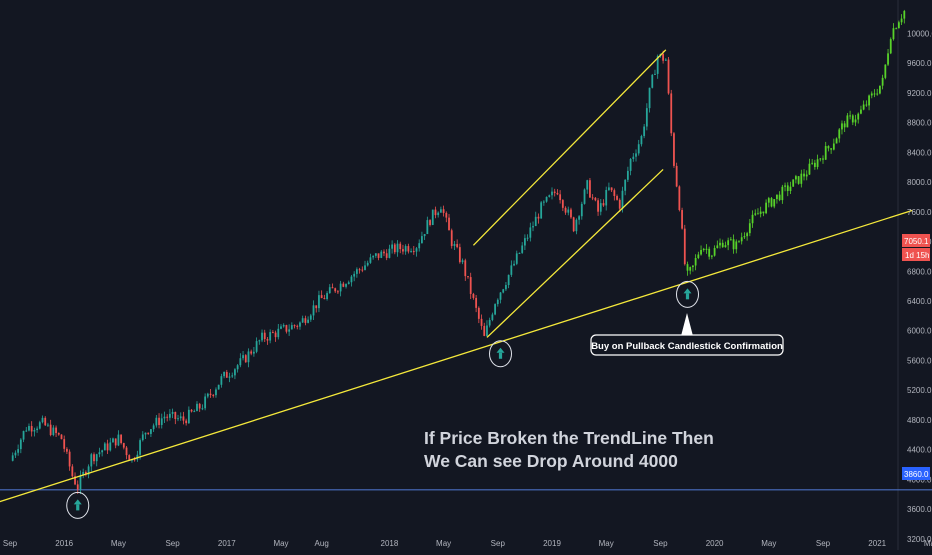  What do you see at coordinates (919, 390) in the screenshot?
I see `y-tick-label: 5200.0` at bounding box center [919, 390].